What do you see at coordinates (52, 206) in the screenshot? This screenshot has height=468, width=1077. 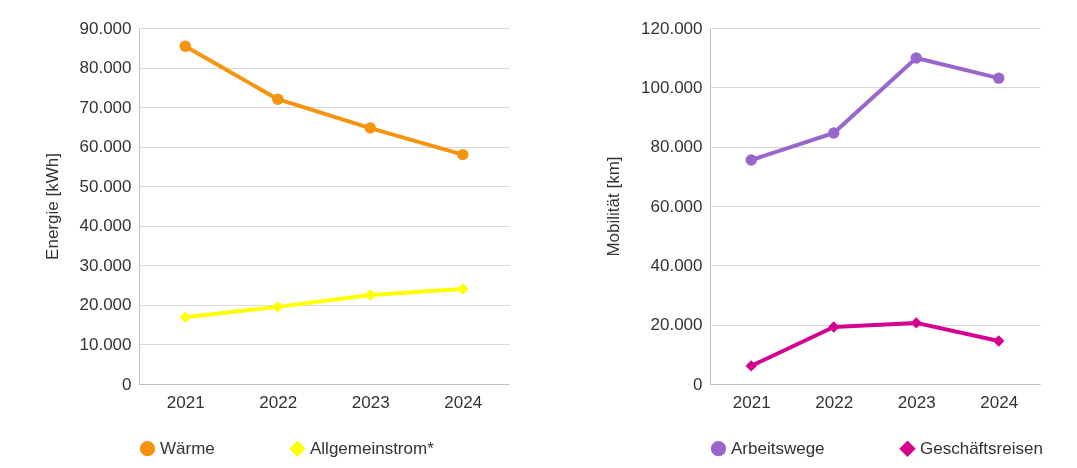 I see `y-axis-title: Energie [kWh]` at bounding box center [52, 206].